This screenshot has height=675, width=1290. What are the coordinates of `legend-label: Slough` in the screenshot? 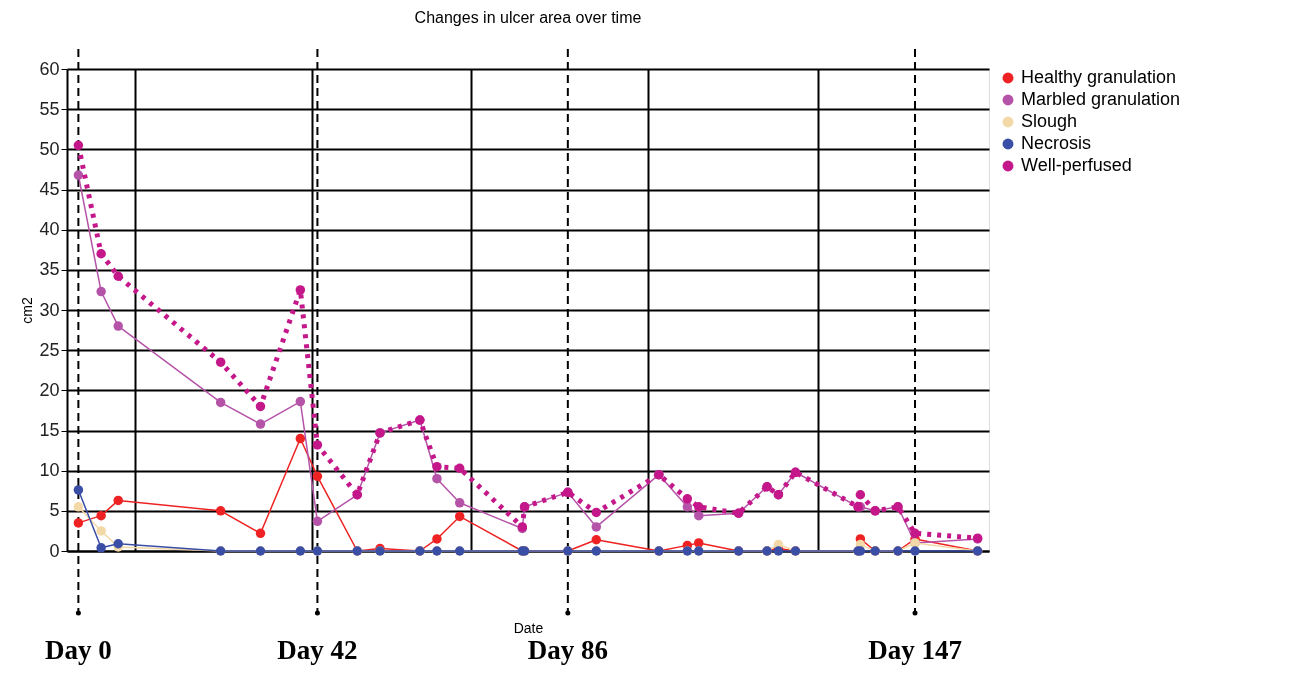 It's located at (1049, 121).